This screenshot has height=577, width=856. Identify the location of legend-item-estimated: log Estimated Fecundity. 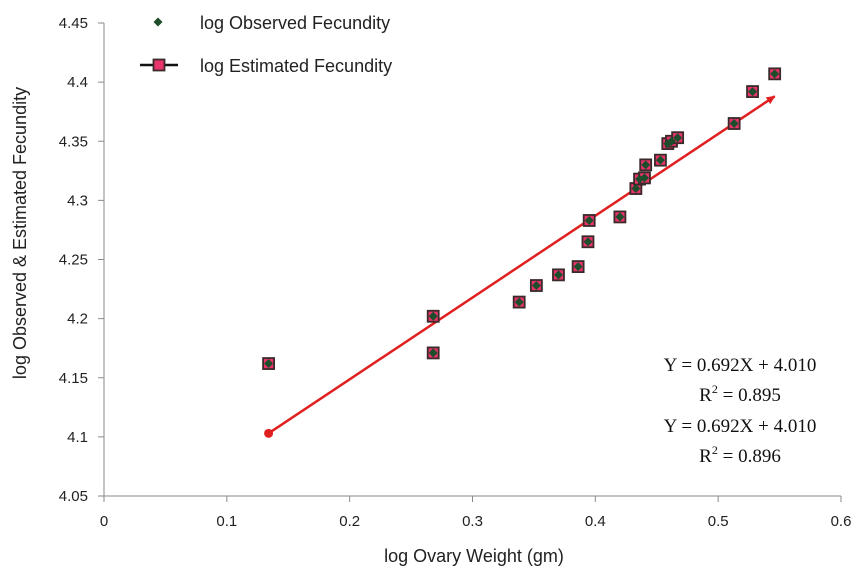
(266, 66).